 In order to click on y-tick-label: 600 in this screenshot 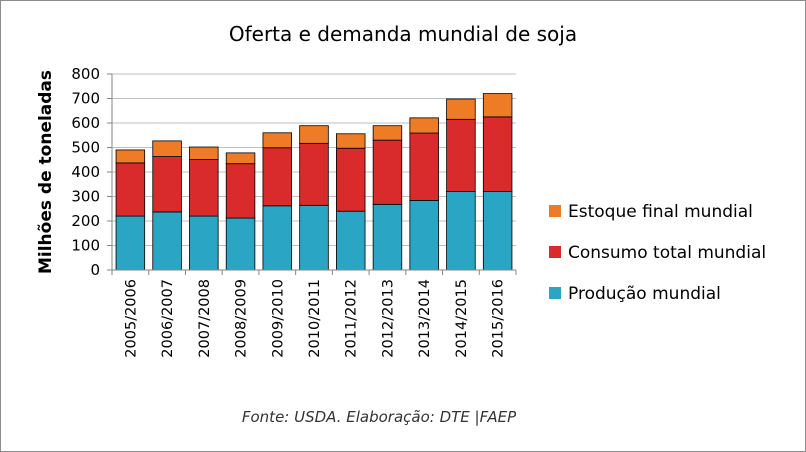, I will do `click(85, 123)`.